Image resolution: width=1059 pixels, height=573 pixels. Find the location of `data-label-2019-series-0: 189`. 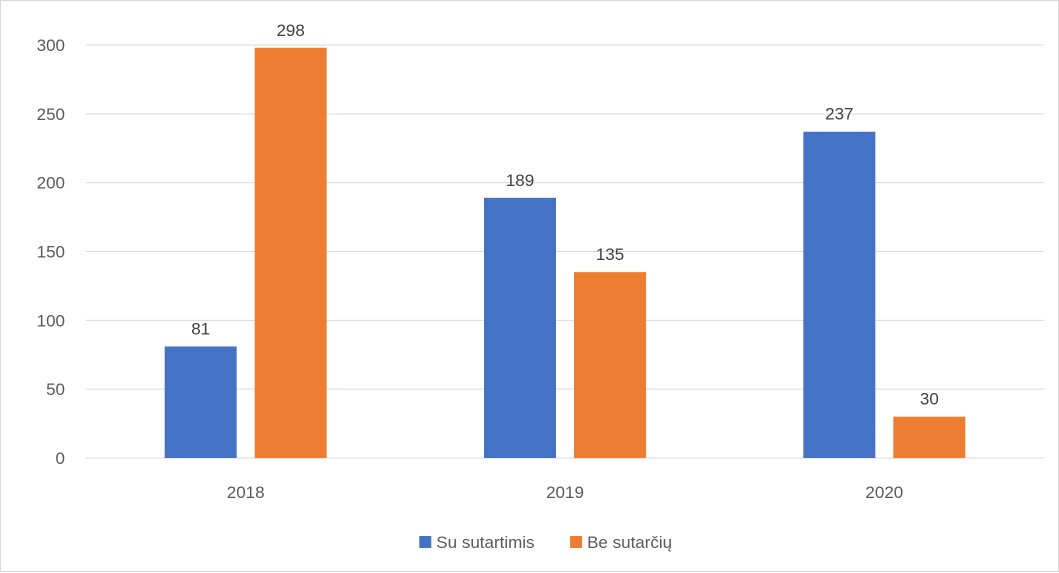

data-label-2019-series-0: 189 is located at coordinates (520, 180).